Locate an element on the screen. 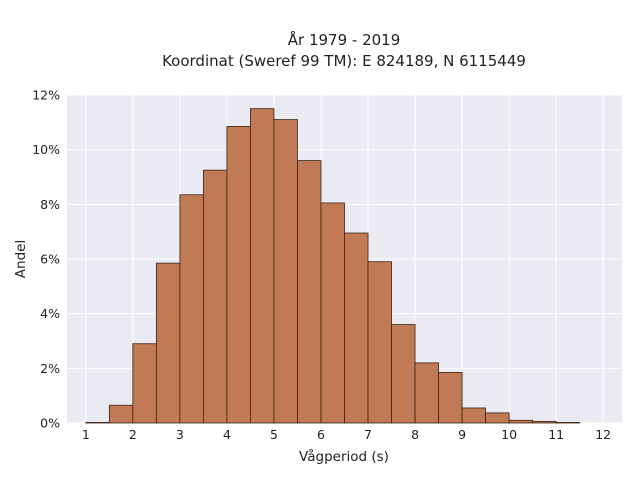 This screenshot has width=640, height=480. x-tick-label: 3 is located at coordinates (180, 434).